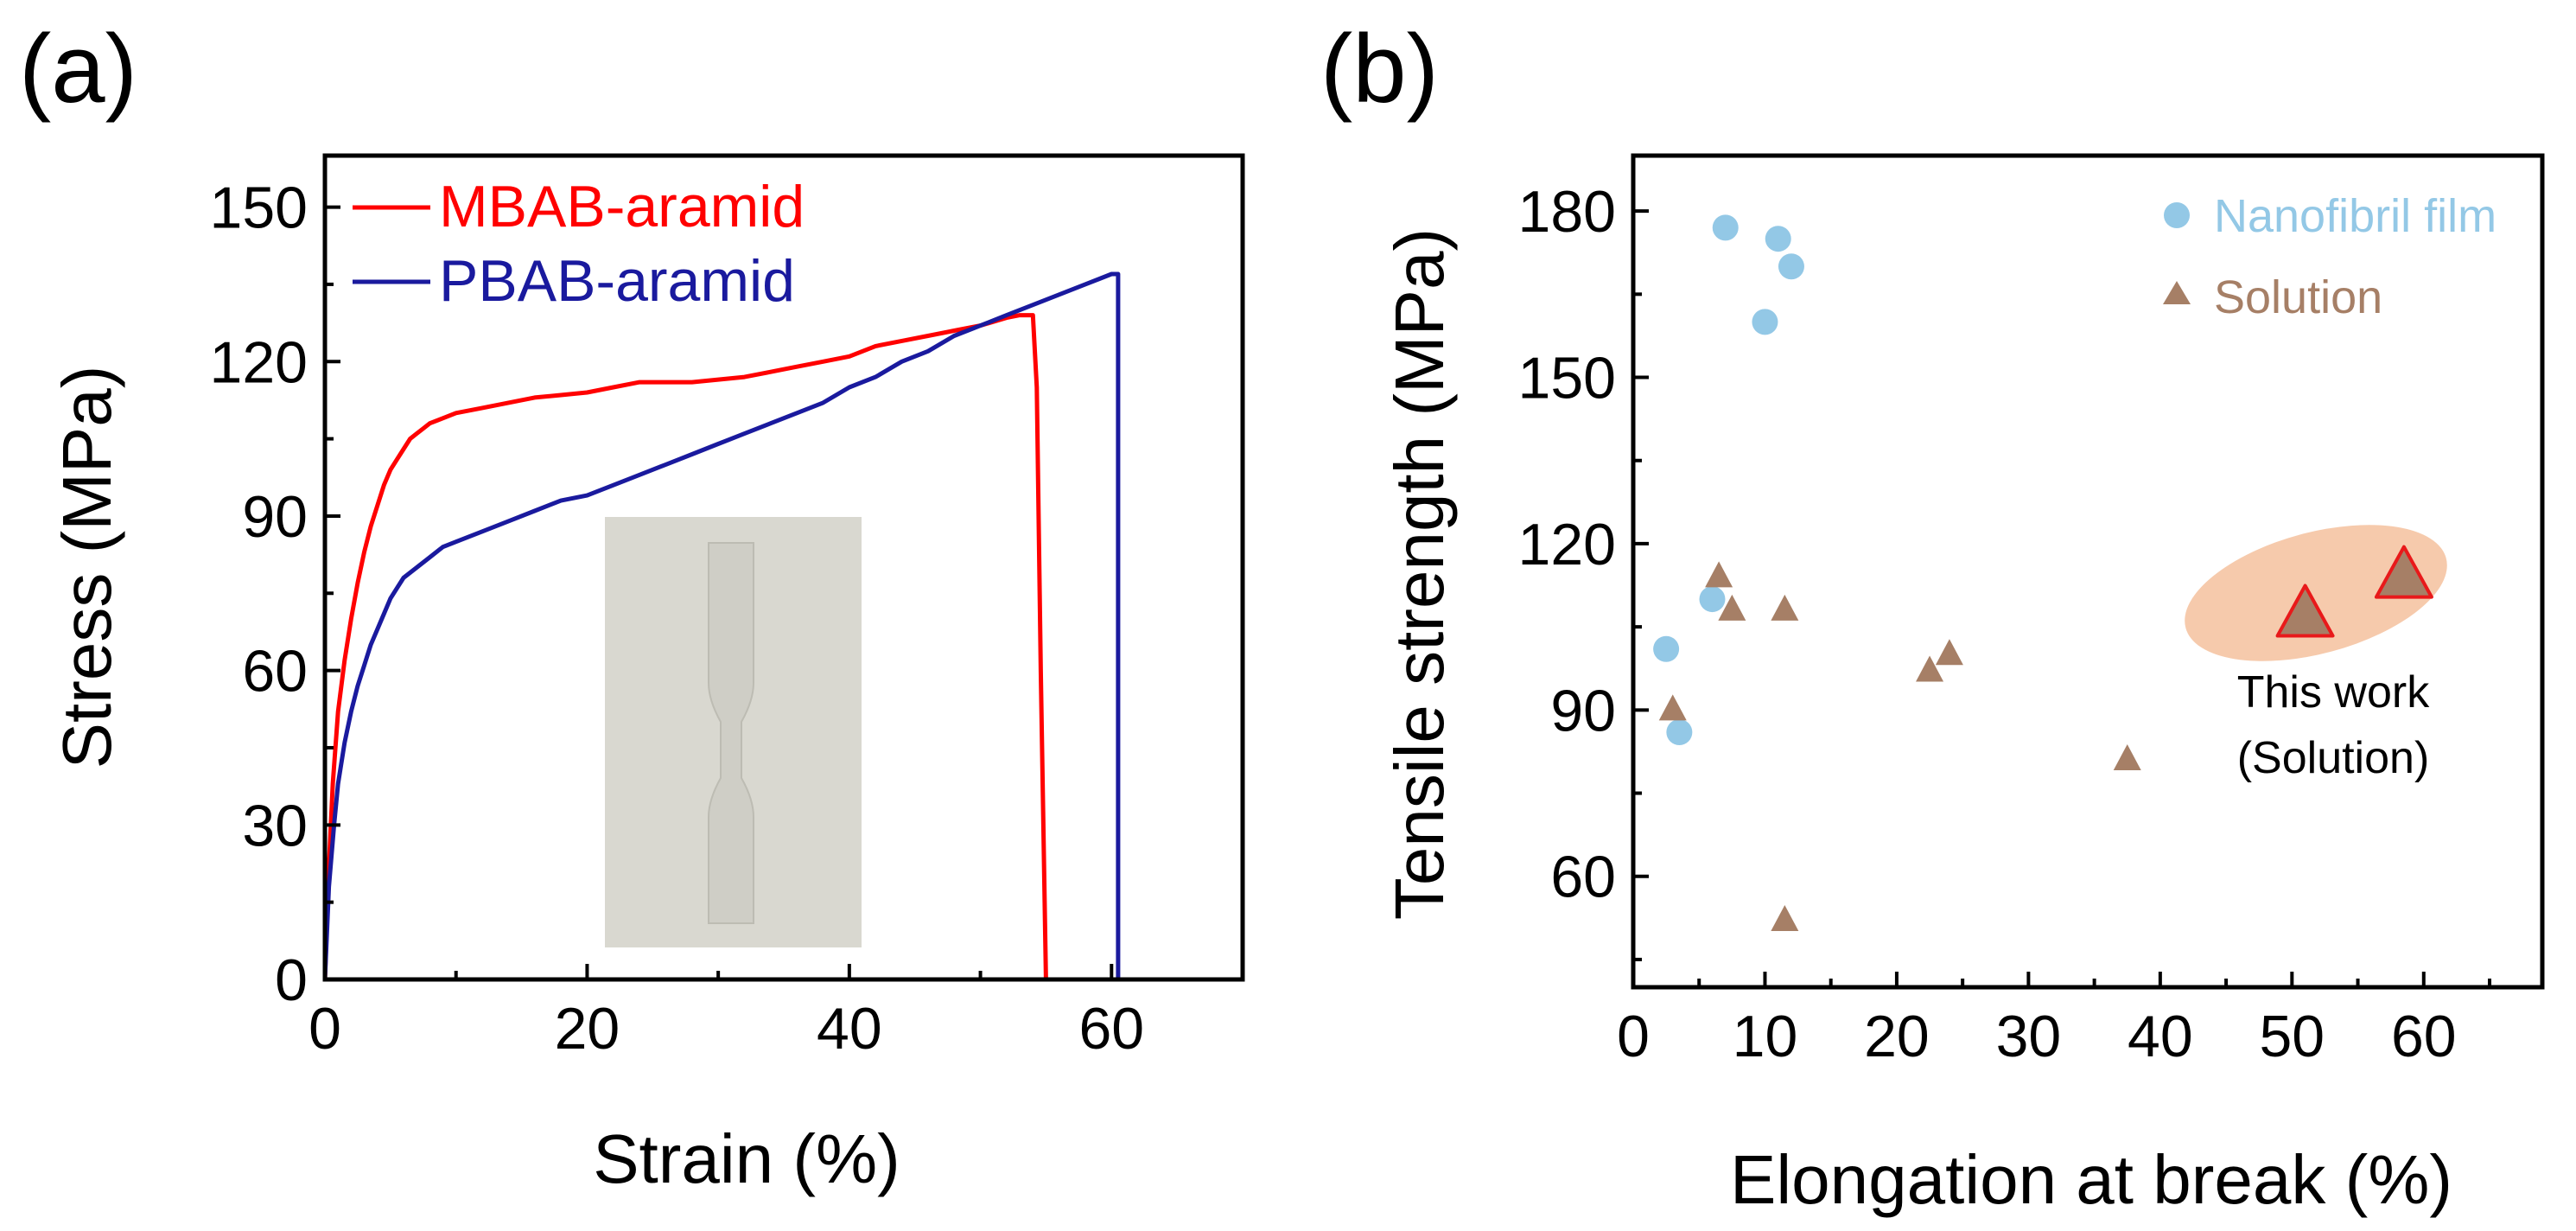 Image resolution: width=2576 pixels, height=1231 pixels. Describe the element at coordinates (2177, 292) in the screenshot. I see `legend-marker-solution` at that location.